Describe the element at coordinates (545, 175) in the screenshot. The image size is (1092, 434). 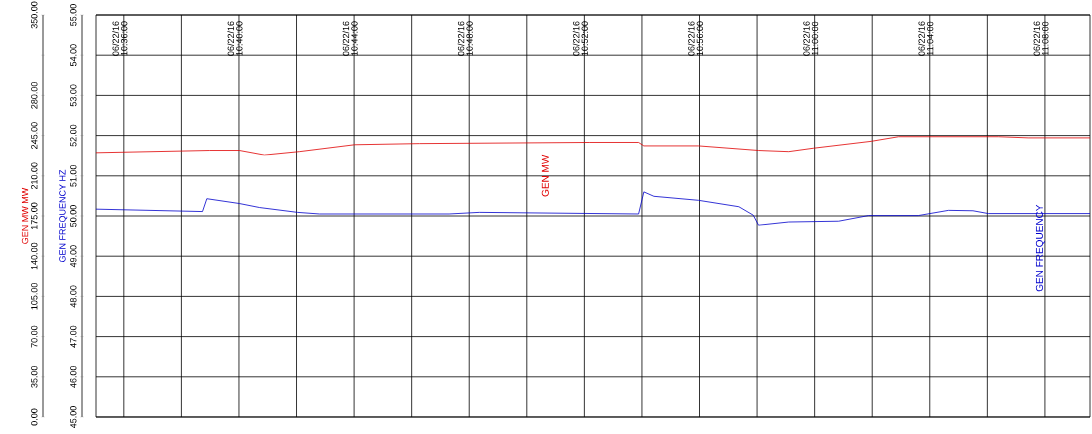
I see `text: GEN MW` at that location.